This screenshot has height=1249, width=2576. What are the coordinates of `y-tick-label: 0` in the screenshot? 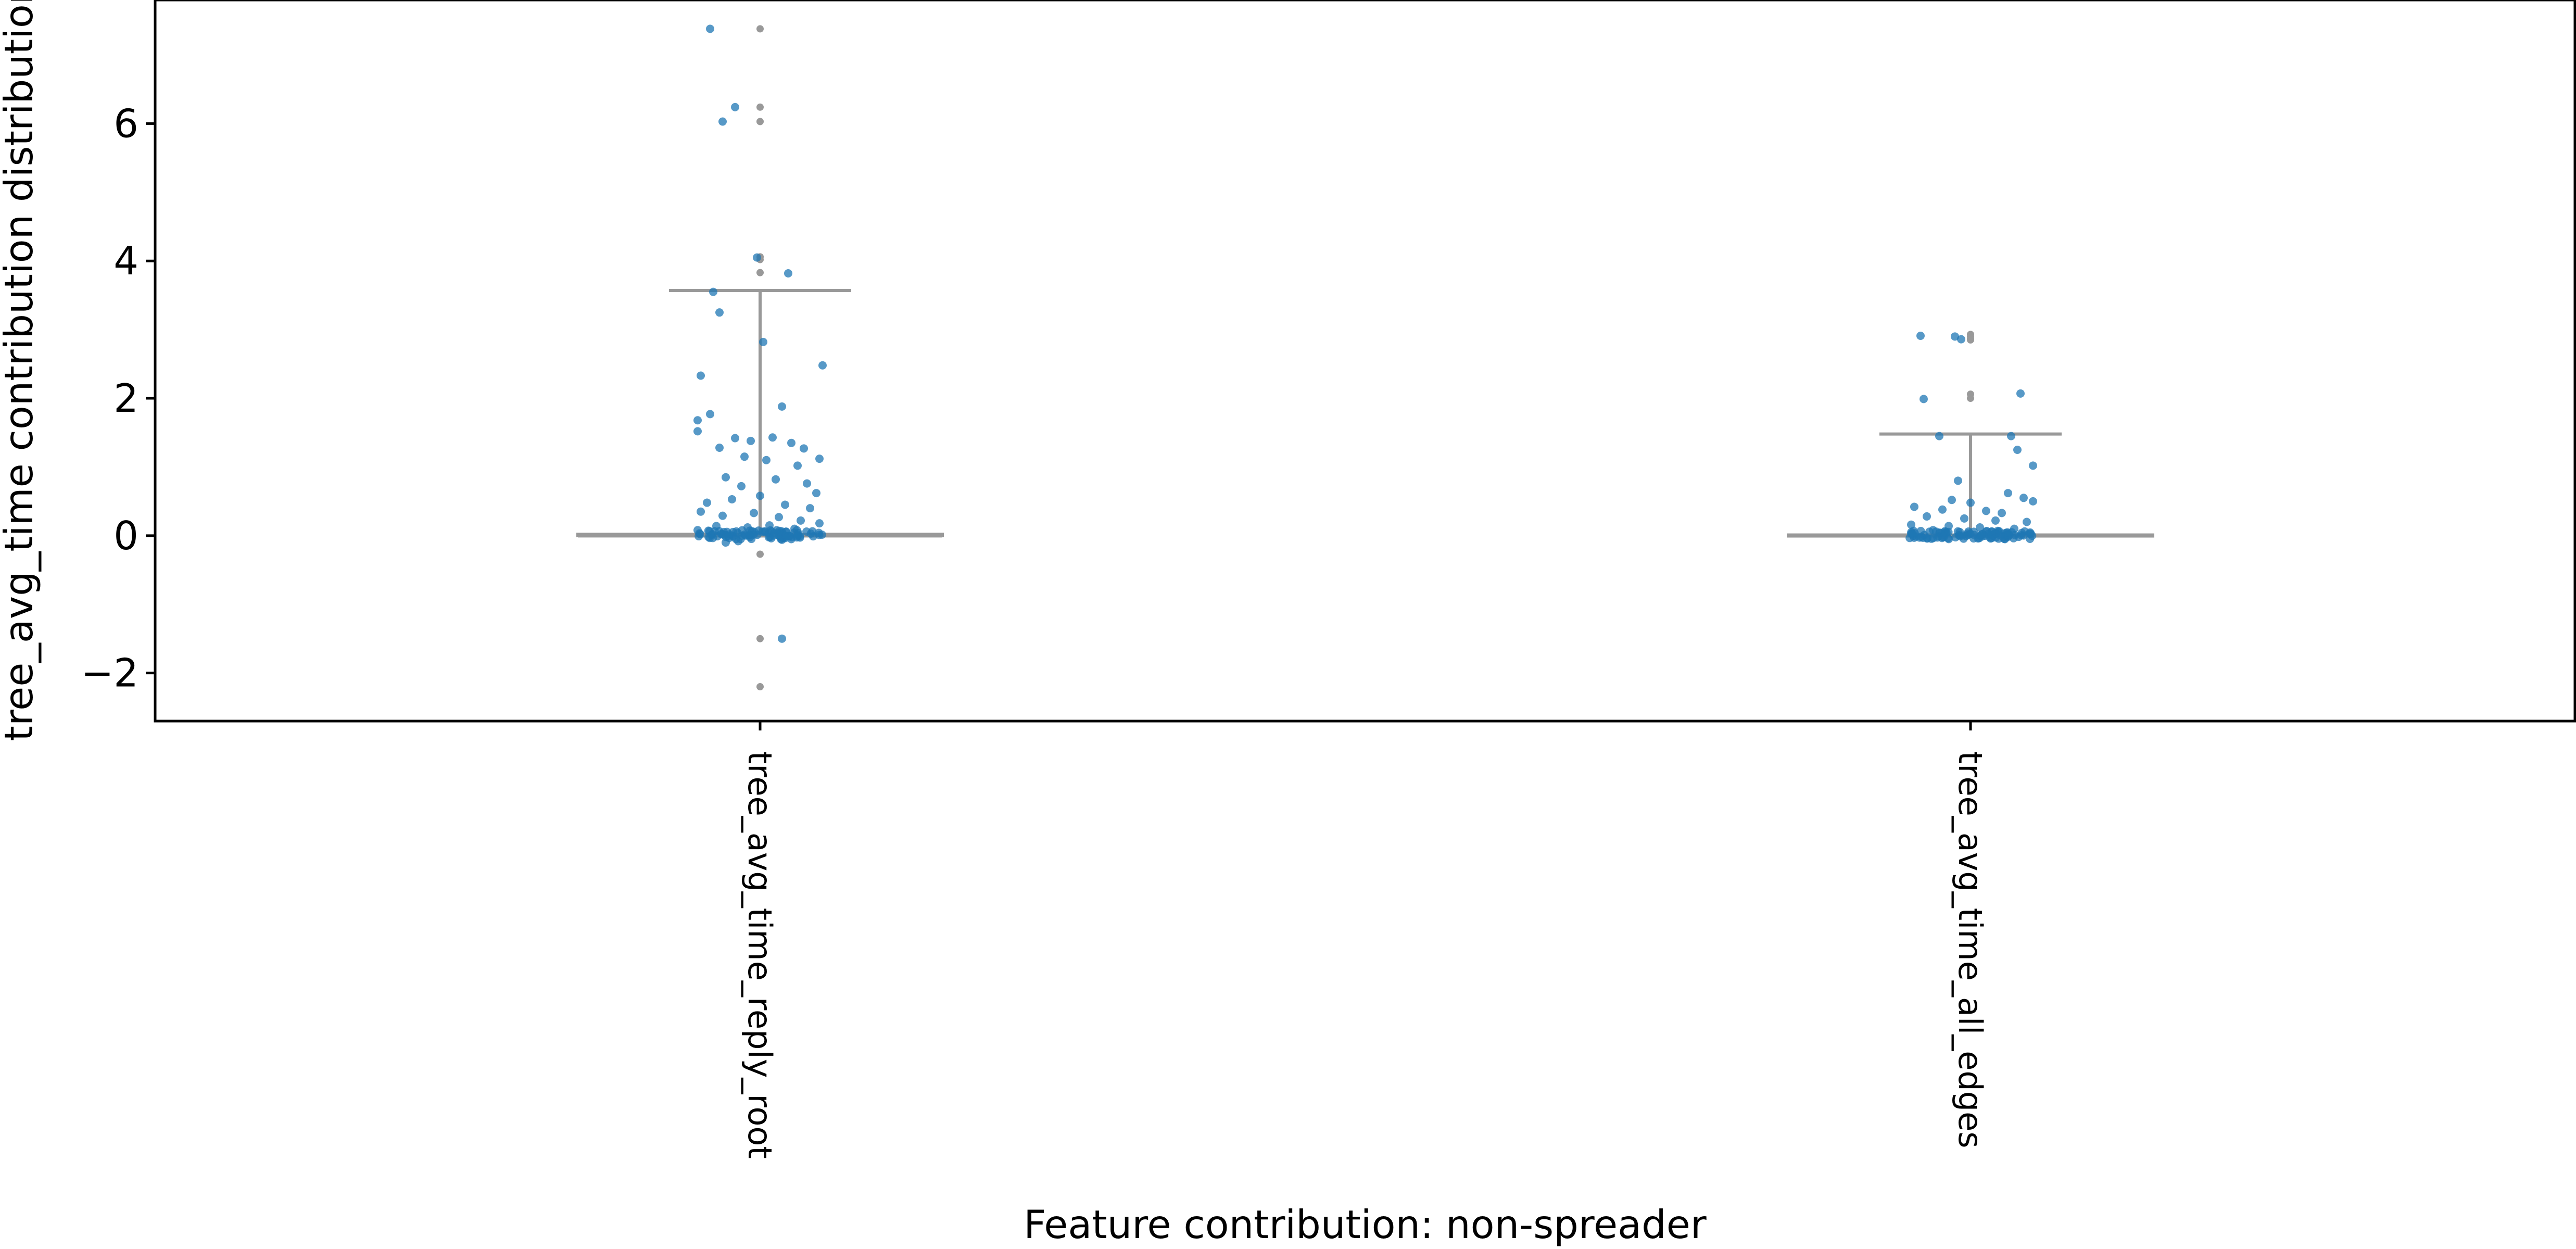 It's located at (125, 536).